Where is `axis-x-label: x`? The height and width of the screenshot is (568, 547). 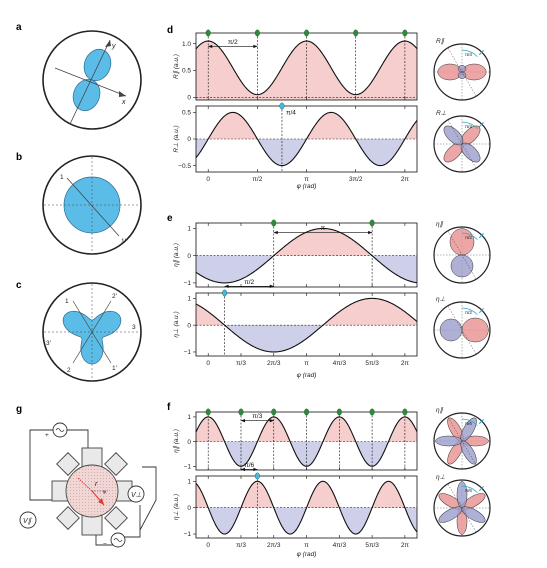 axis-x-label: x is located at coordinates (123, 102).